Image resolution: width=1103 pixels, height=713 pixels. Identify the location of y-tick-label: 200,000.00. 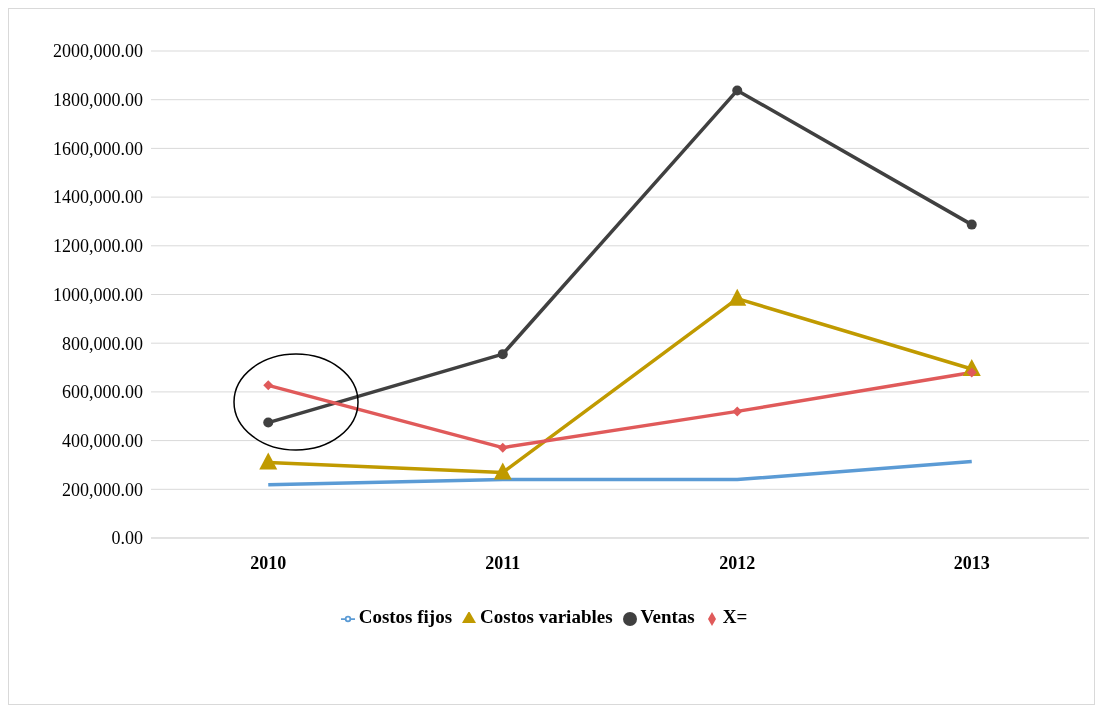
(102, 489).